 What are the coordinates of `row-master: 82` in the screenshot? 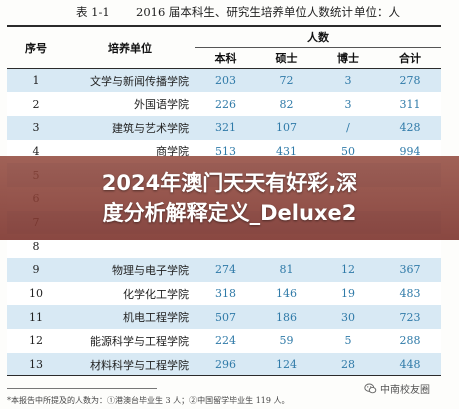 It's located at (286, 104).